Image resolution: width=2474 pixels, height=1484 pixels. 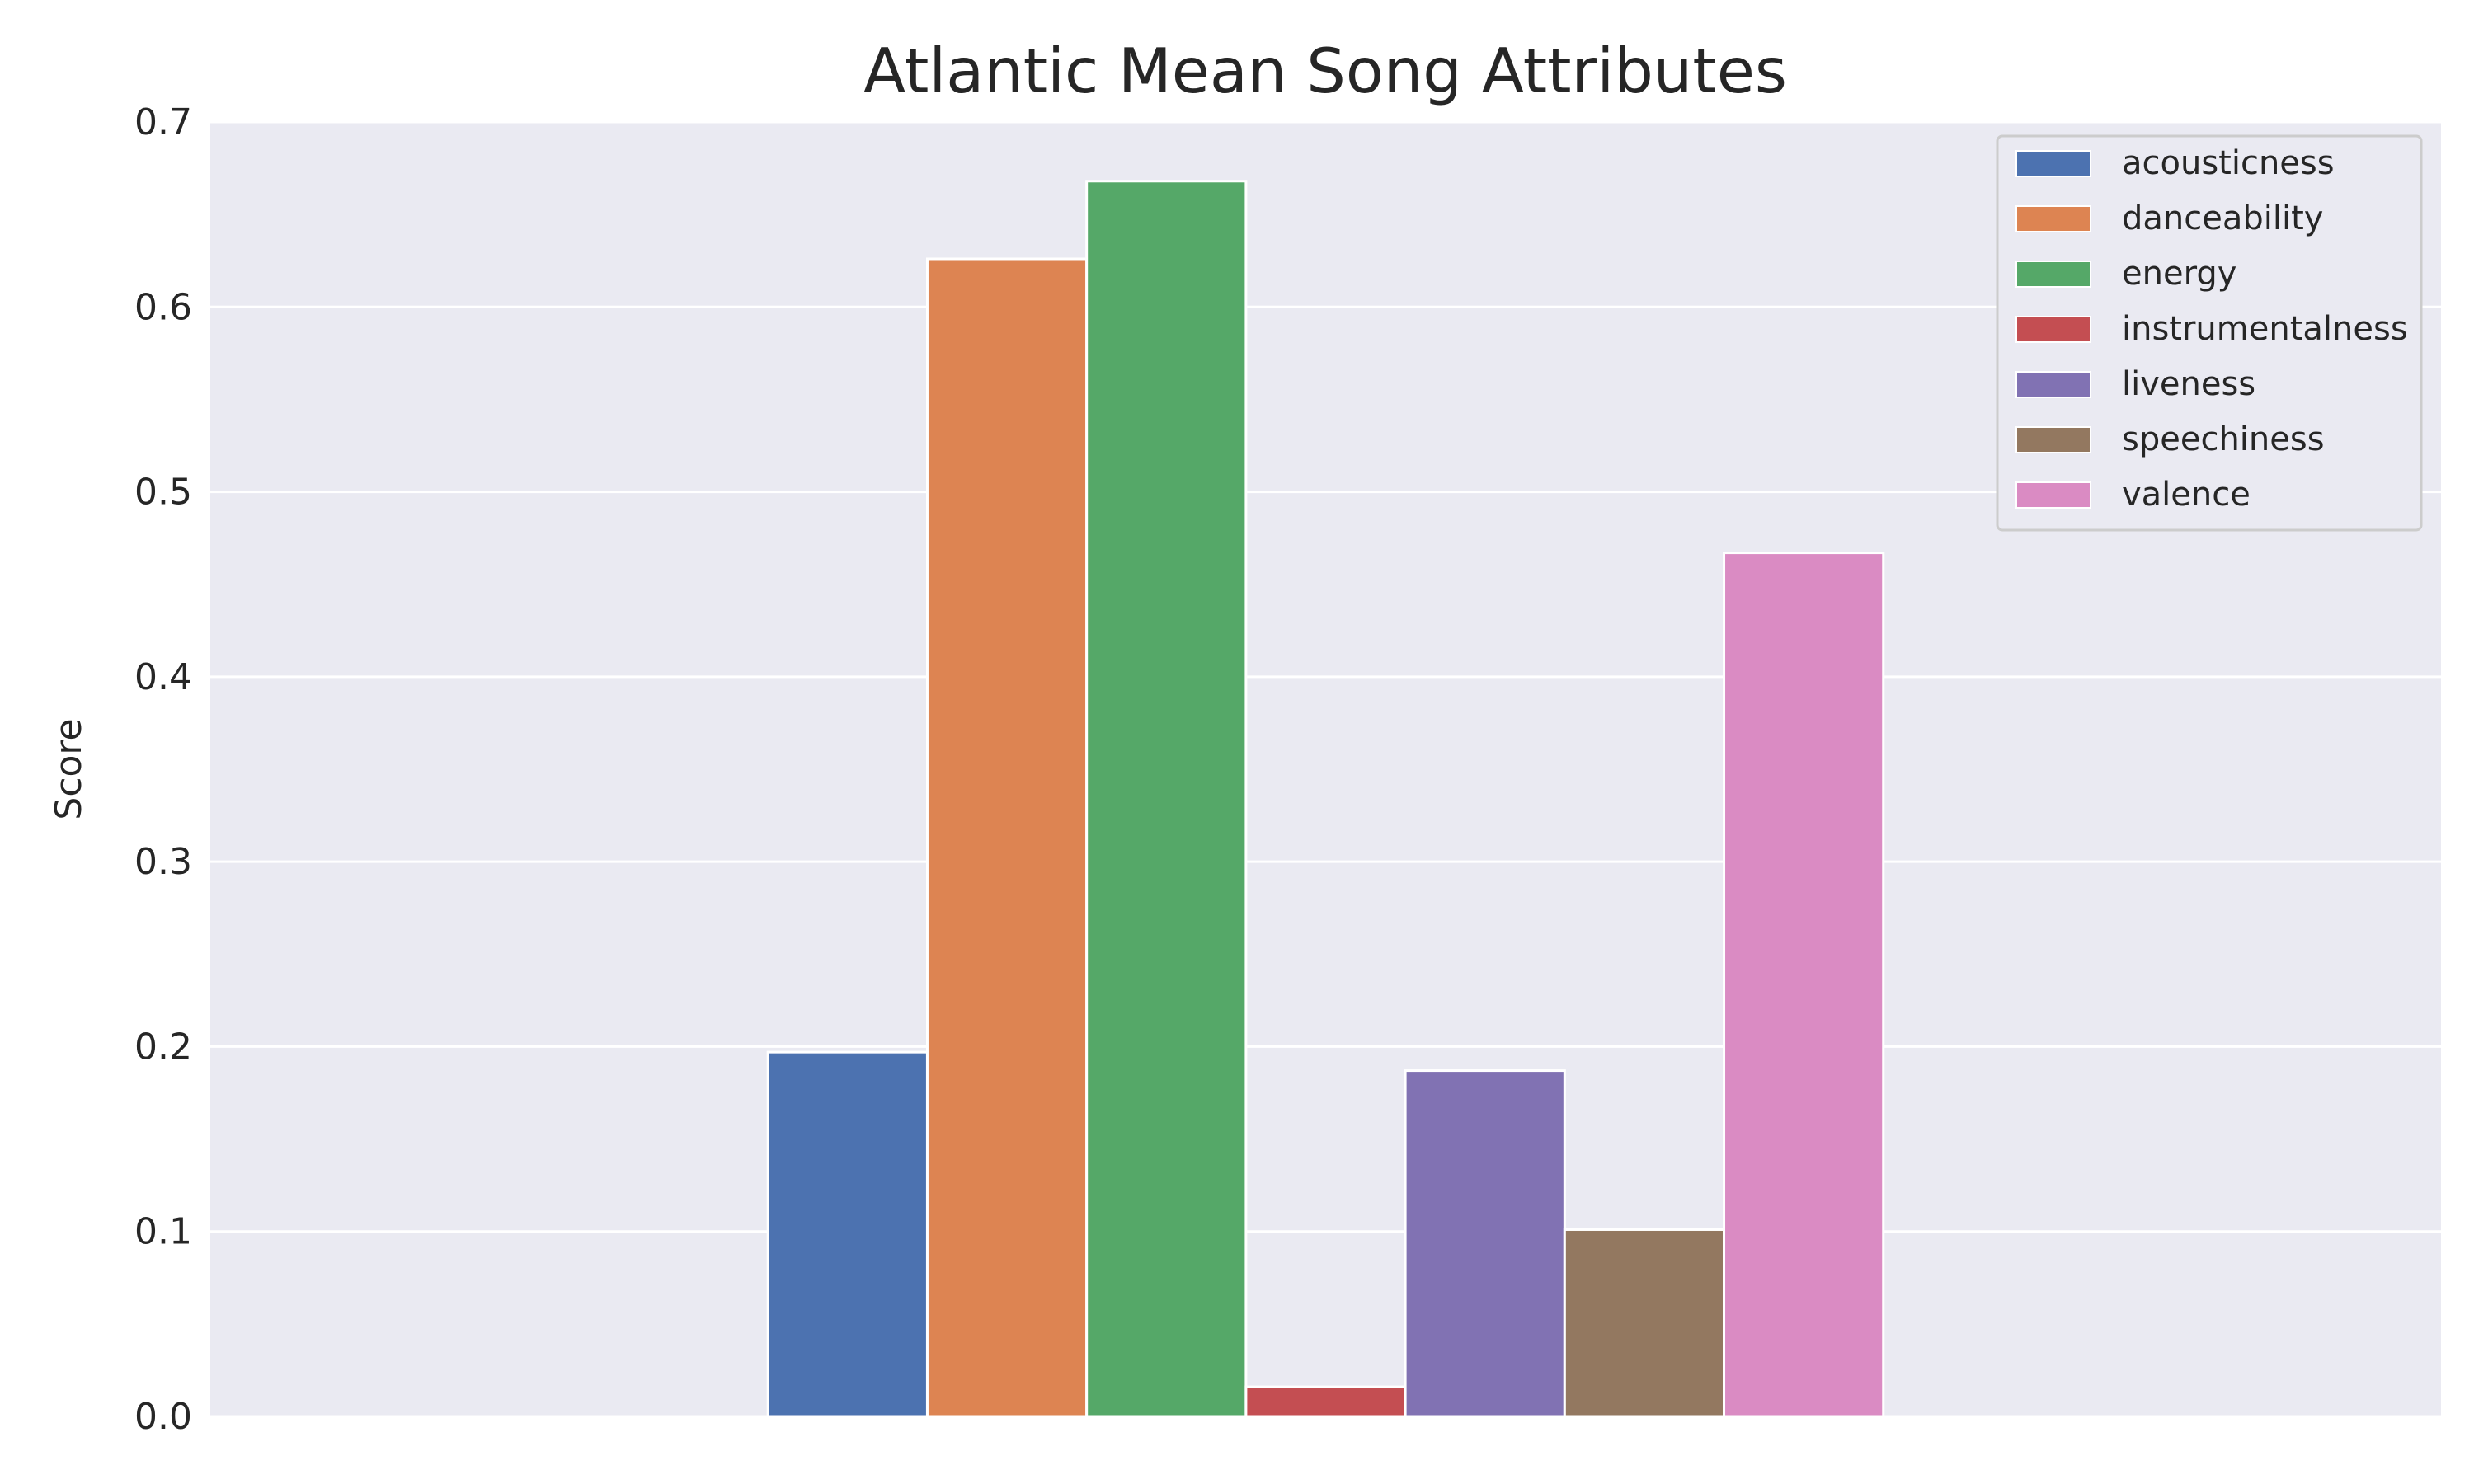 What do you see at coordinates (69, 768) in the screenshot?
I see `y-axis-label: Score` at bounding box center [69, 768].